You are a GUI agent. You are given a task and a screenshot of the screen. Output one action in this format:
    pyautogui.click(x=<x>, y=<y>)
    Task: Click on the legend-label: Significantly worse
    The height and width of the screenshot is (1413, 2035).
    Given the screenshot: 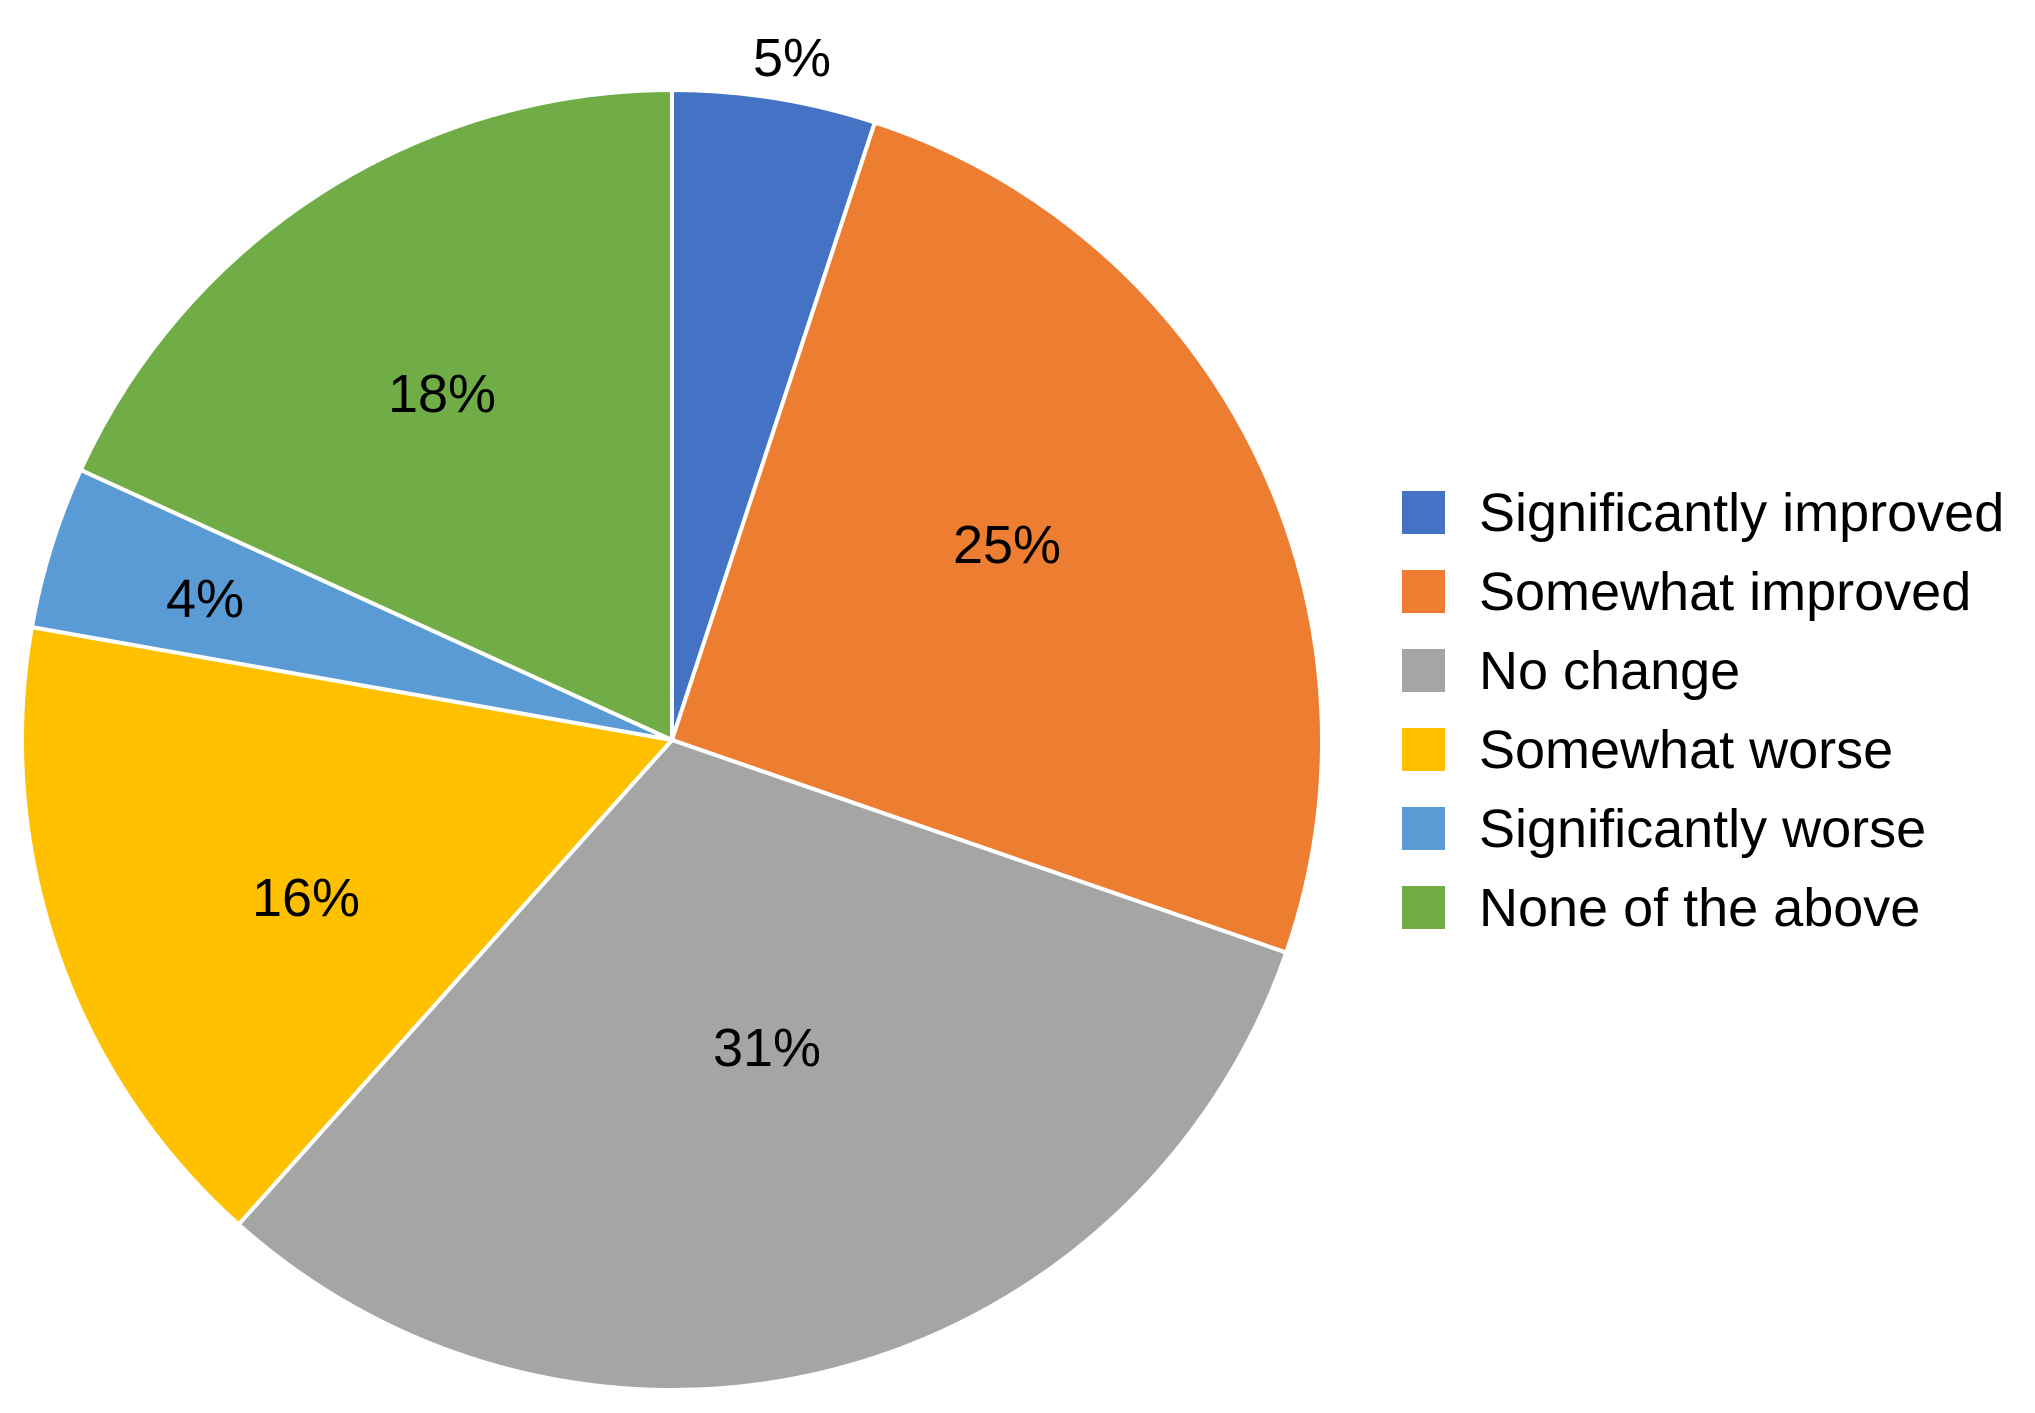 What is the action you would take?
    pyautogui.click(x=1703, y=828)
    